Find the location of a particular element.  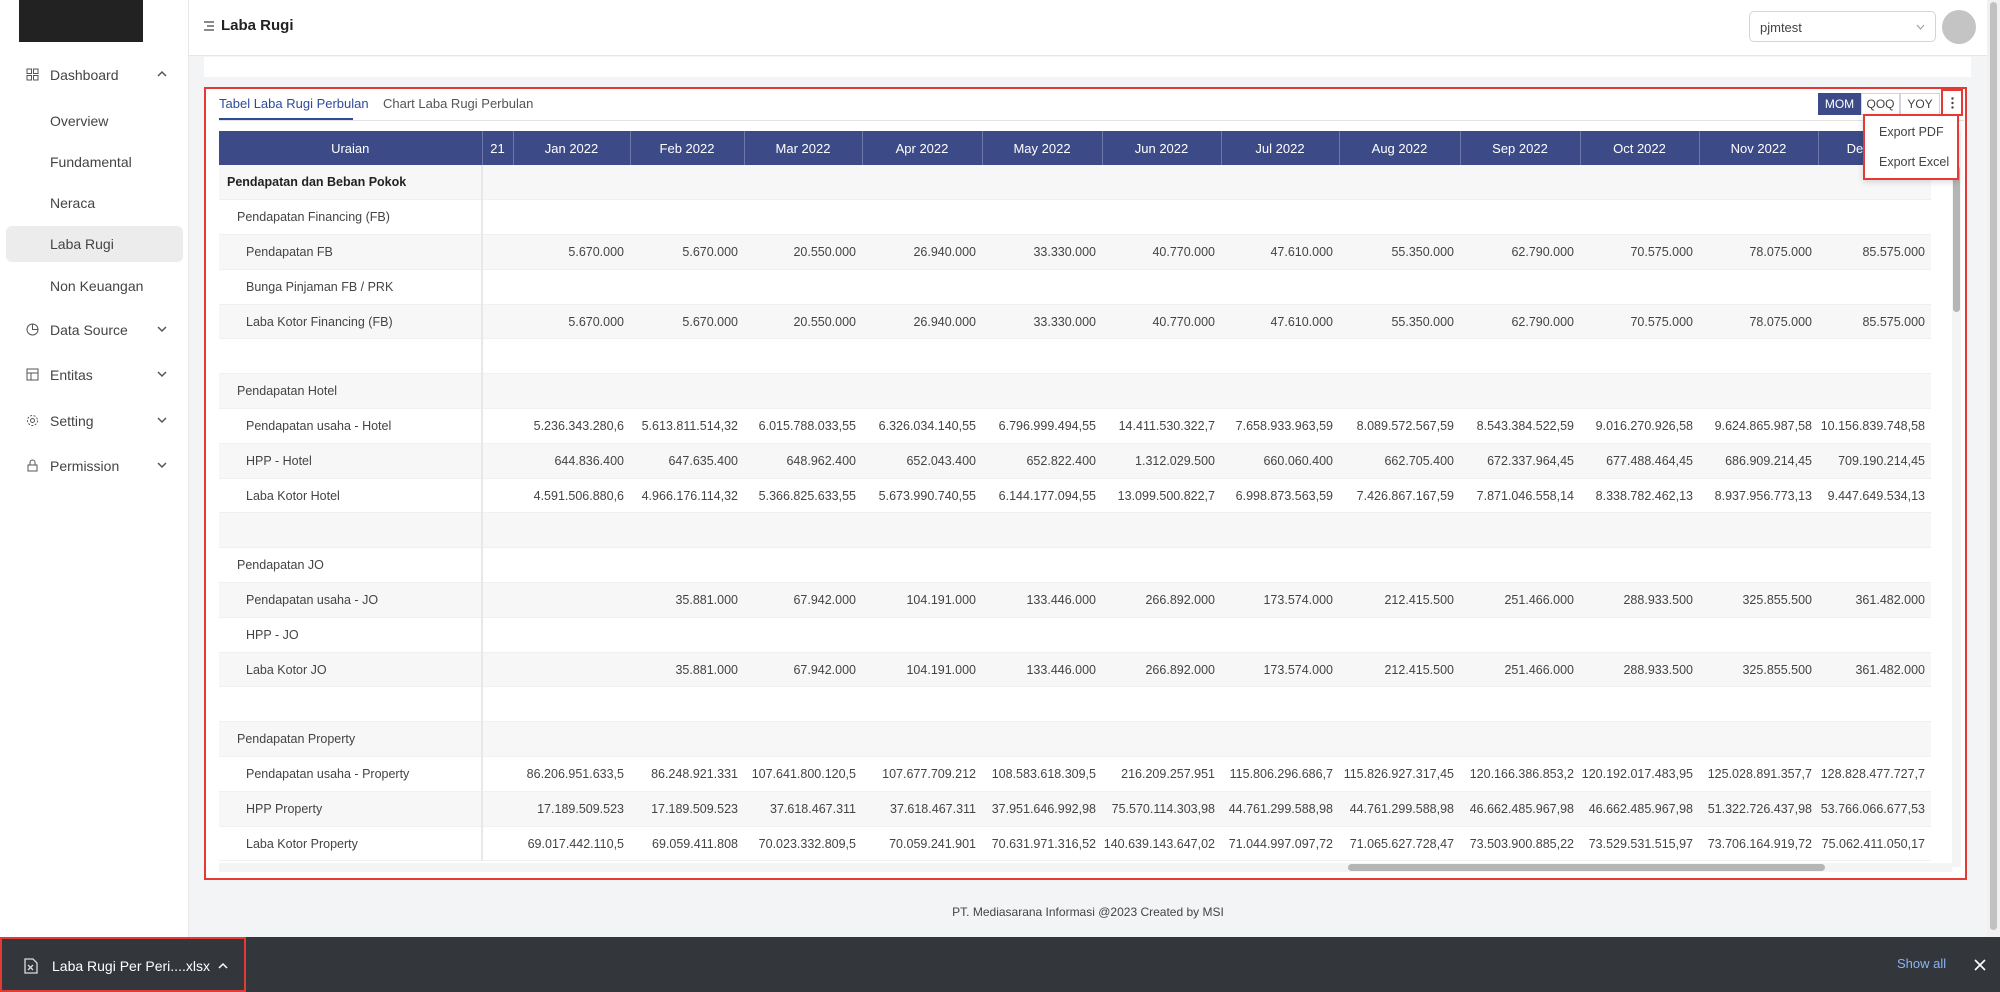

cell: 128.828.477.727,7 is located at coordinates (1874, 774).